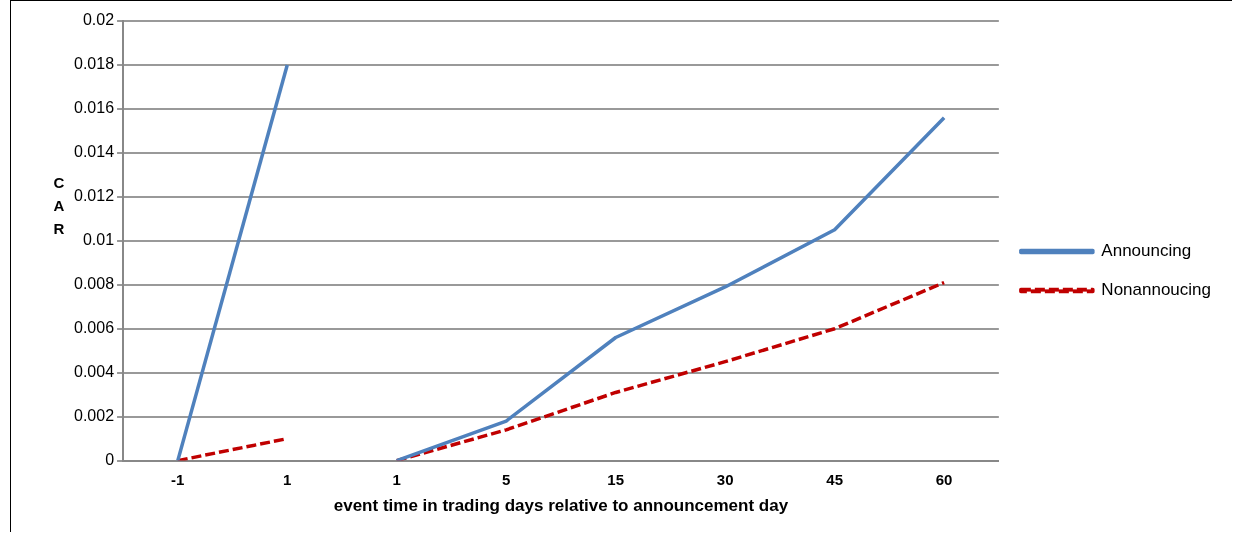 Image resolution: width=1233 pixels, height=533 pixels. I want to click on x-tick-label: 5, so click(506, 479).